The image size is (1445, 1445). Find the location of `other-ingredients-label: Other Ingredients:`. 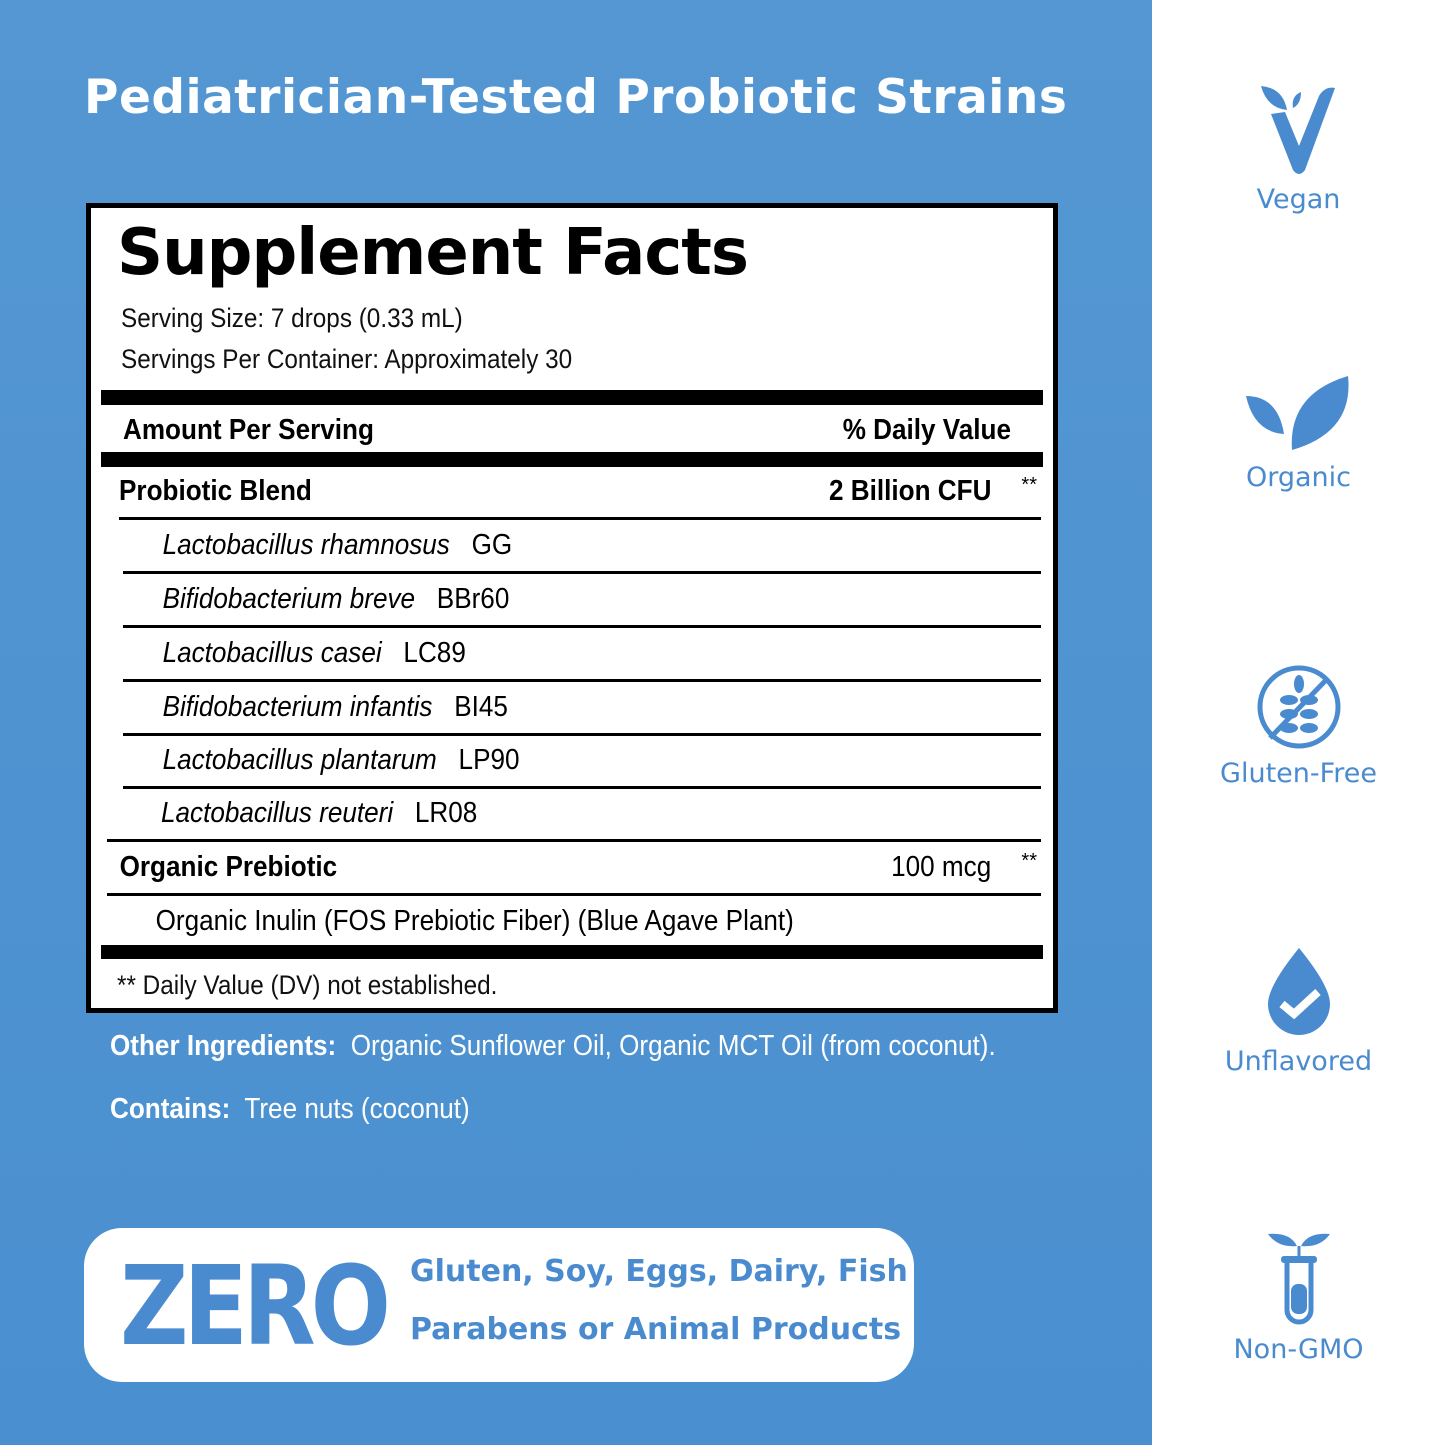

other-ingredients-label: Other Ingredients: is located at coordinates (223, 1046).